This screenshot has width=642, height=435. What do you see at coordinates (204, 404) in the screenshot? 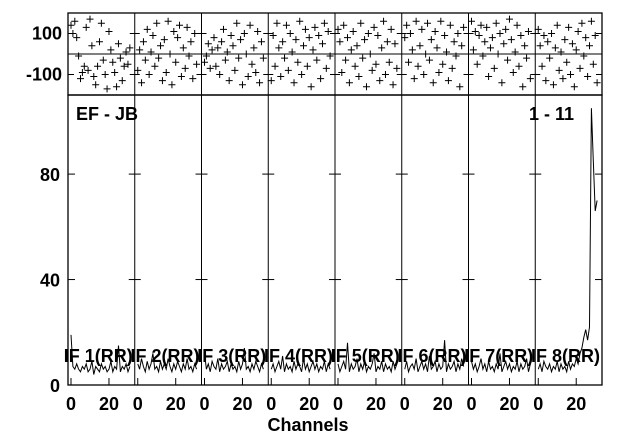
I see `x-tick-label: 0` at bounding box center [204, 404].